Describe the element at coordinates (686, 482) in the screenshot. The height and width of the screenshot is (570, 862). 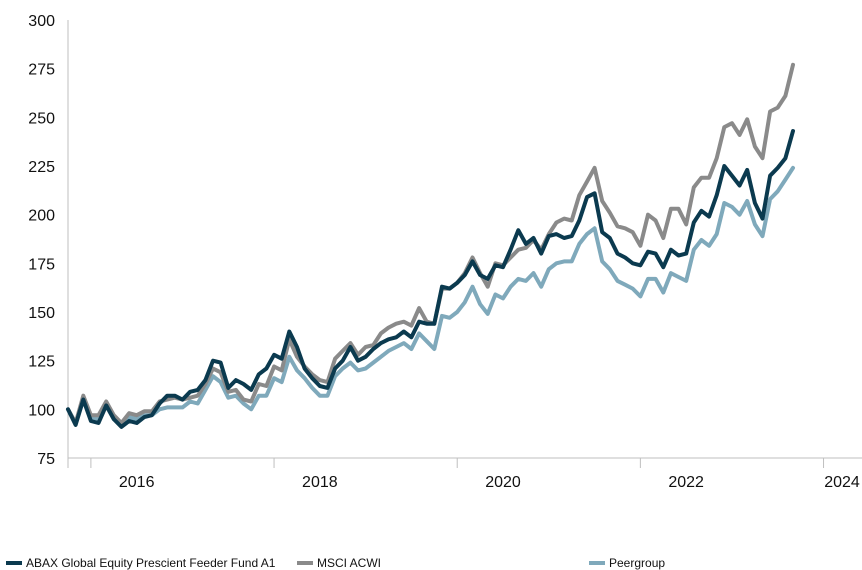
I see `x-tick-label: 2022` at that location.